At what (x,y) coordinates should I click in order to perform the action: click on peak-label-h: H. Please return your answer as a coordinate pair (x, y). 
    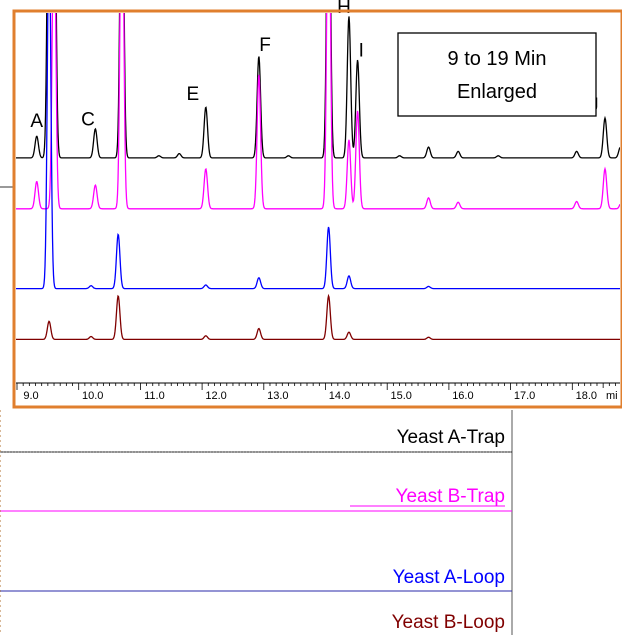
    Looking at the image, I should click on (344, 9).